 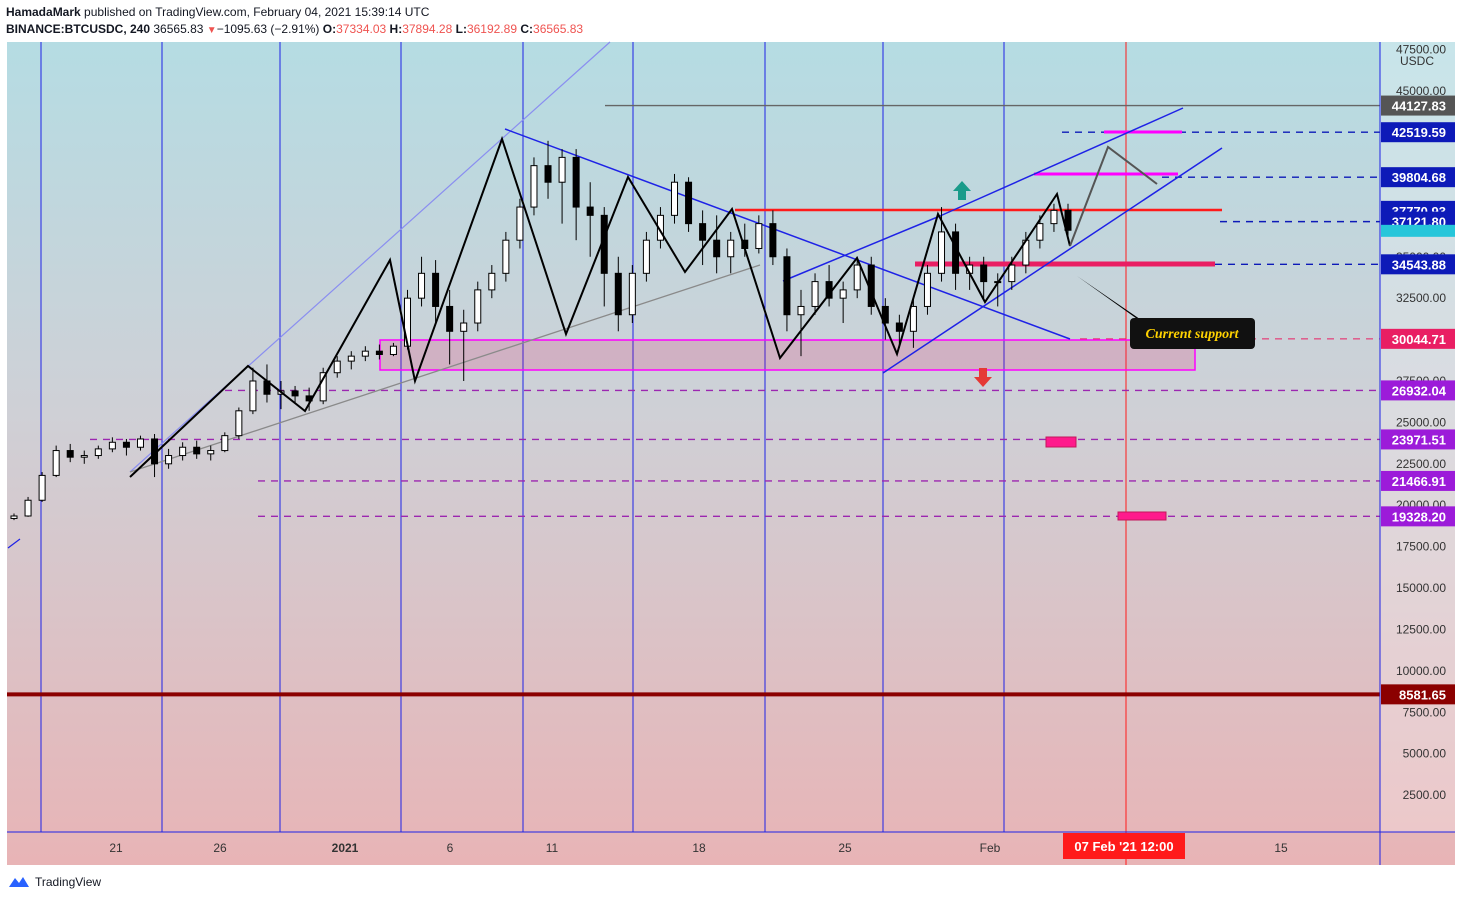 I want to click on y-tick-label: 5000.00, so click(x=1425, y=754).